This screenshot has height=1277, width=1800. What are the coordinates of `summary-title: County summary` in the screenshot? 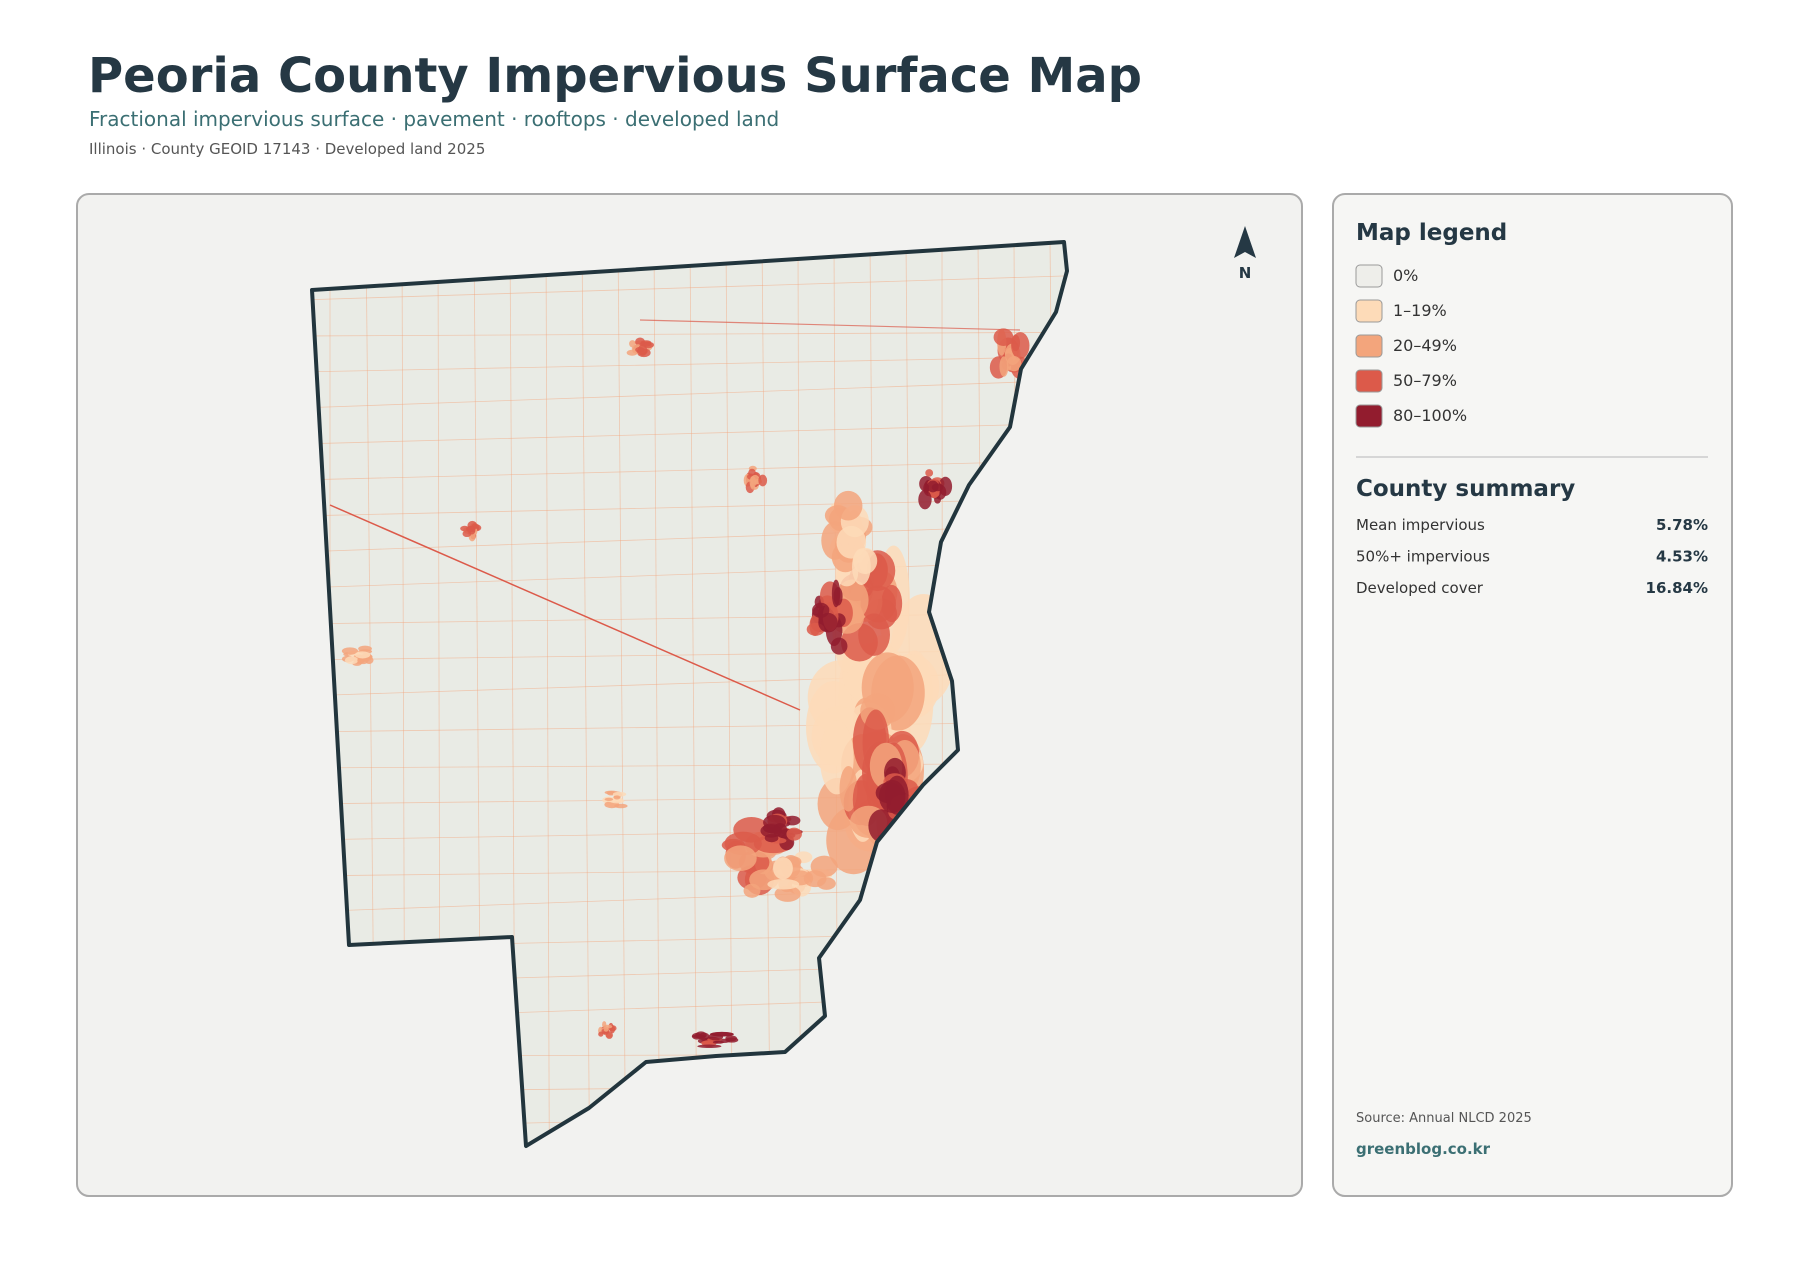 It's located at (1465, 489).